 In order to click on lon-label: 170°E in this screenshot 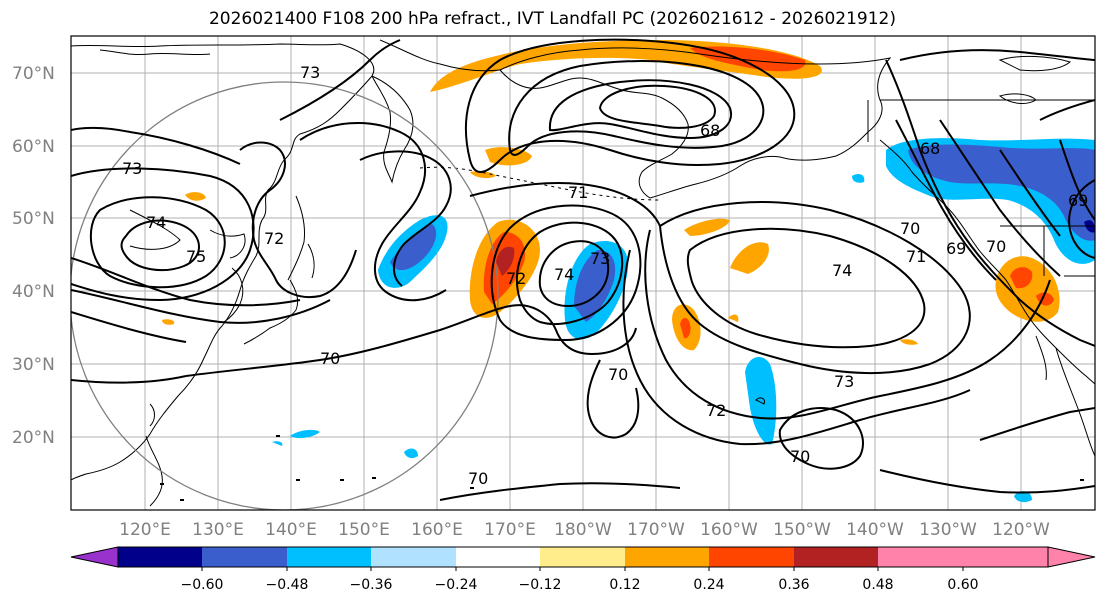, I will do `click(510, 530)`.